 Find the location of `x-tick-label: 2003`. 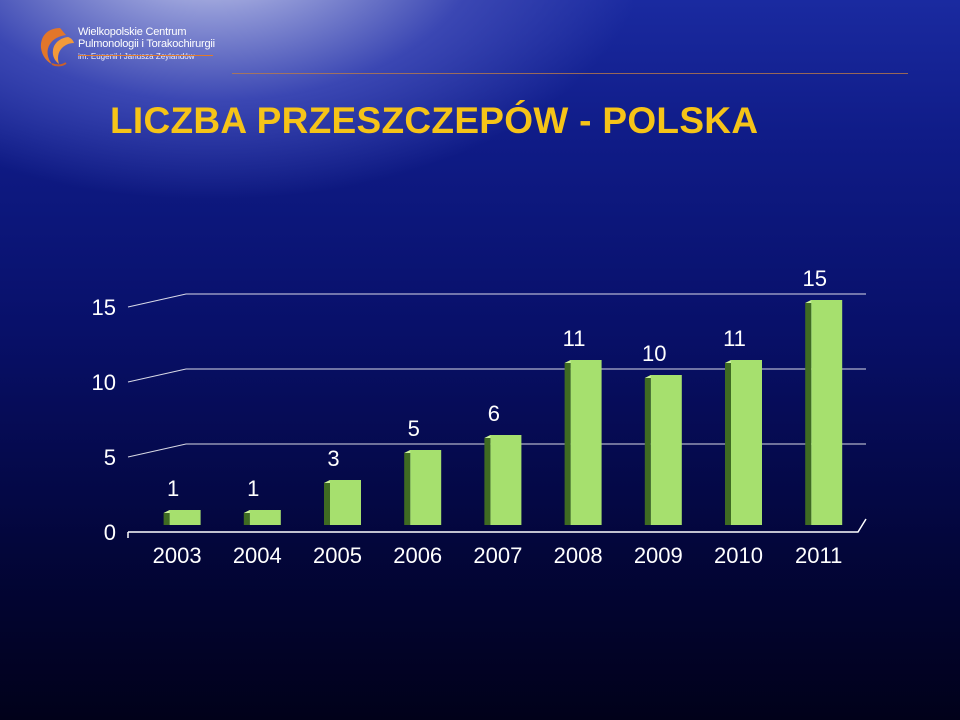

x-tick-label: 2003 is located at coordinates (177, 555).